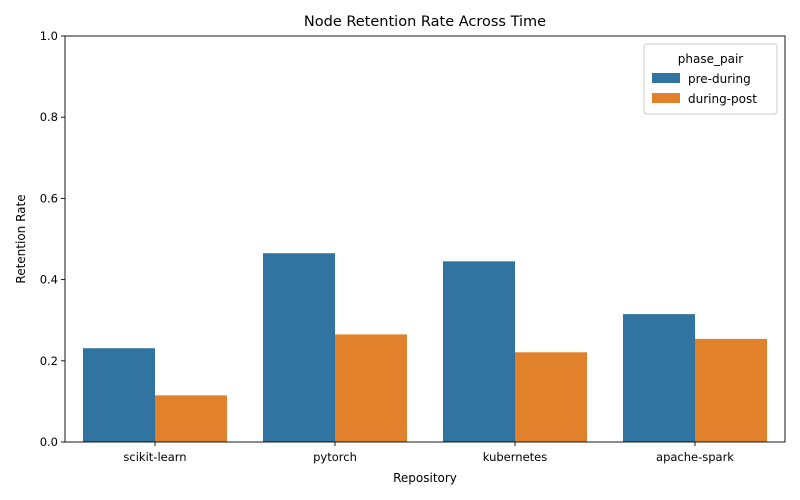  What do you see at coordinates (191, 418) in the screenshot?
I see `bar-during-post-scikit-learn` at bounding box center [191, 418].